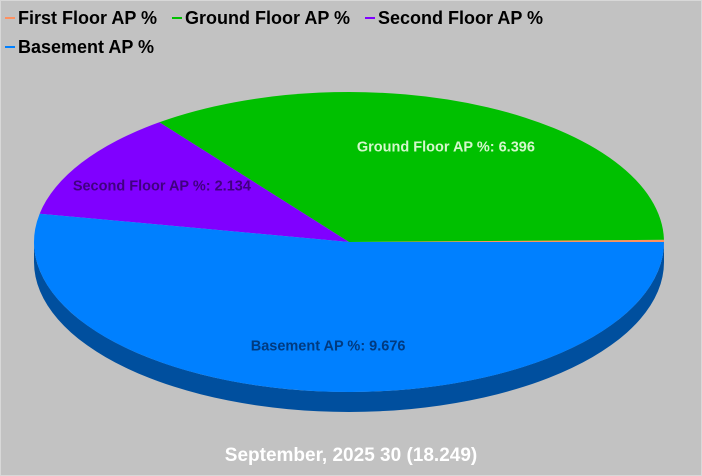 The height and width of the screenshot is (476, 702). Describe the element at coordinates (177, 18) in the screenshot. I see `legend-marker-ground-floor` at that location.